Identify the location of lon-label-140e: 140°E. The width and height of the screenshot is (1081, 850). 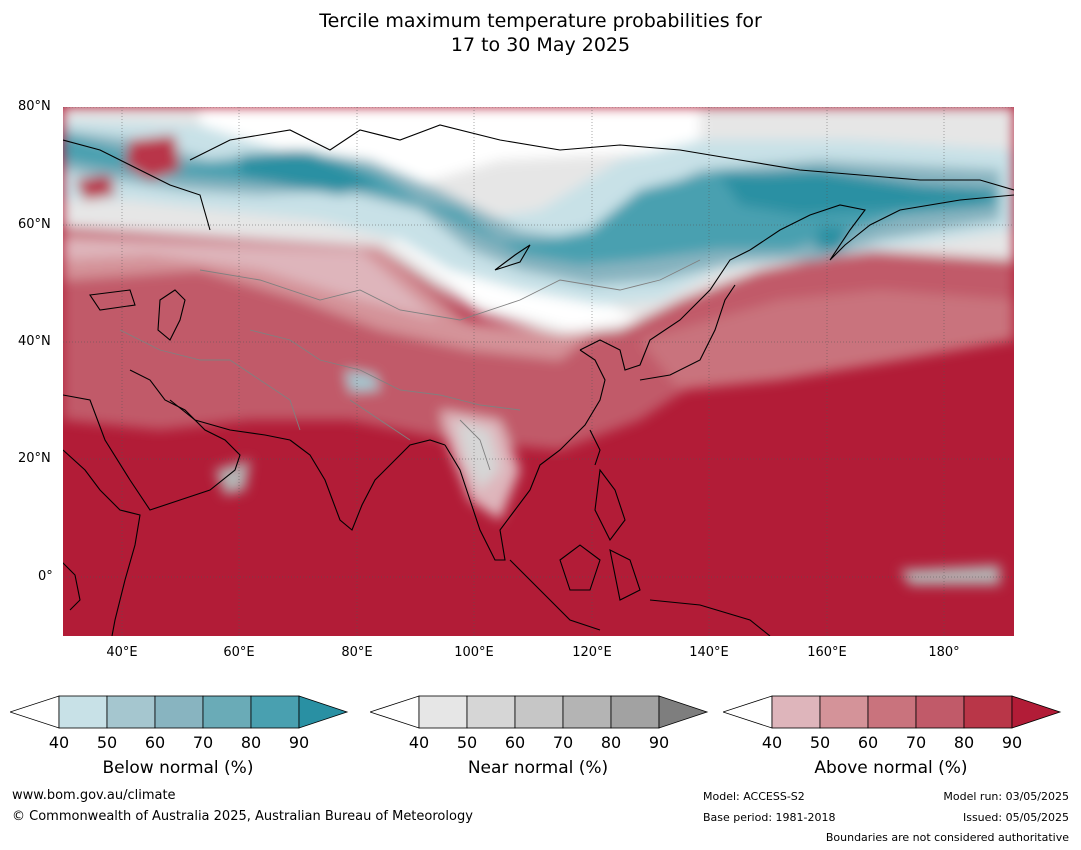
(709, 652).